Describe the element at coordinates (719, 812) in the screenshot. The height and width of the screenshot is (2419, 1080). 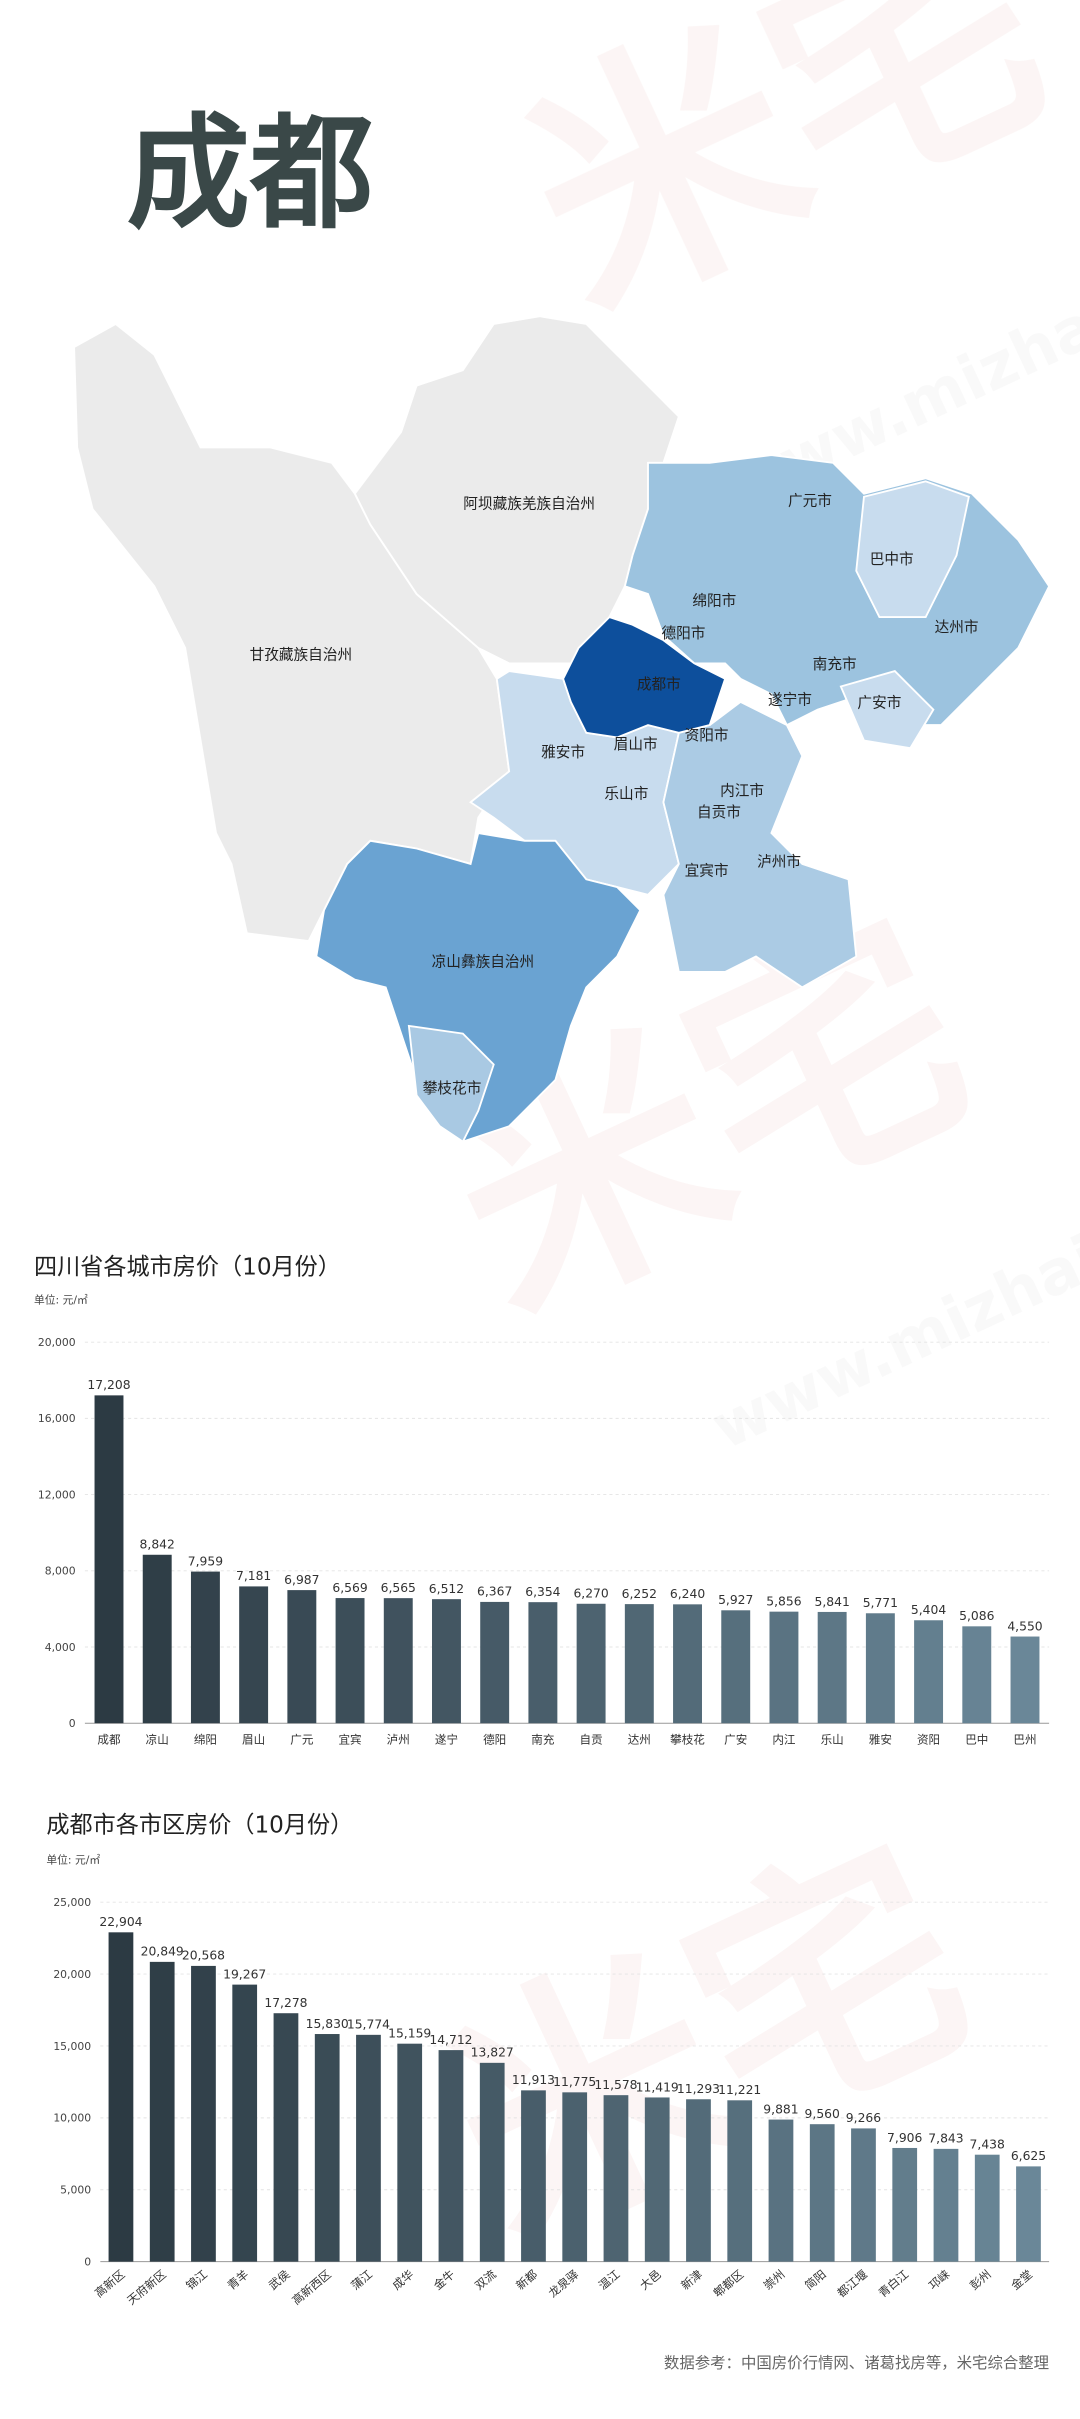
I see `map-label: 自贡市` at that location.